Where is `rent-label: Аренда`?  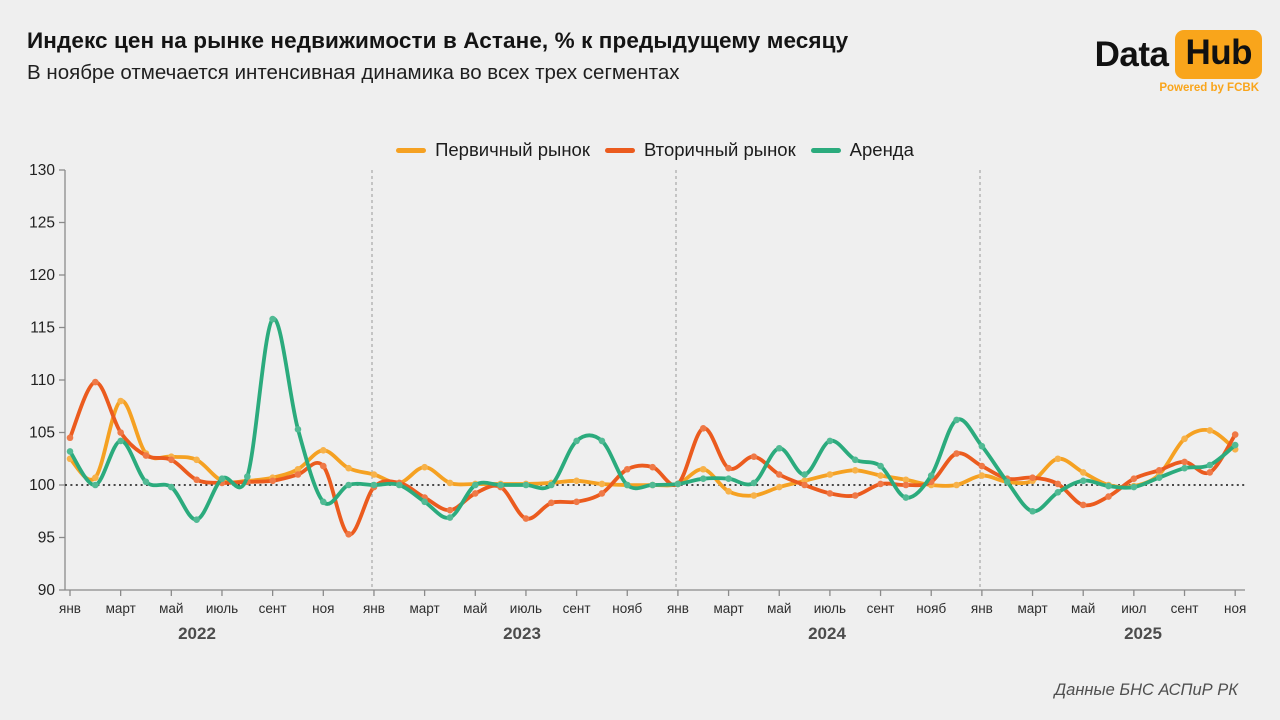 rent-label: Аренда is located at coordinates (881, 149).